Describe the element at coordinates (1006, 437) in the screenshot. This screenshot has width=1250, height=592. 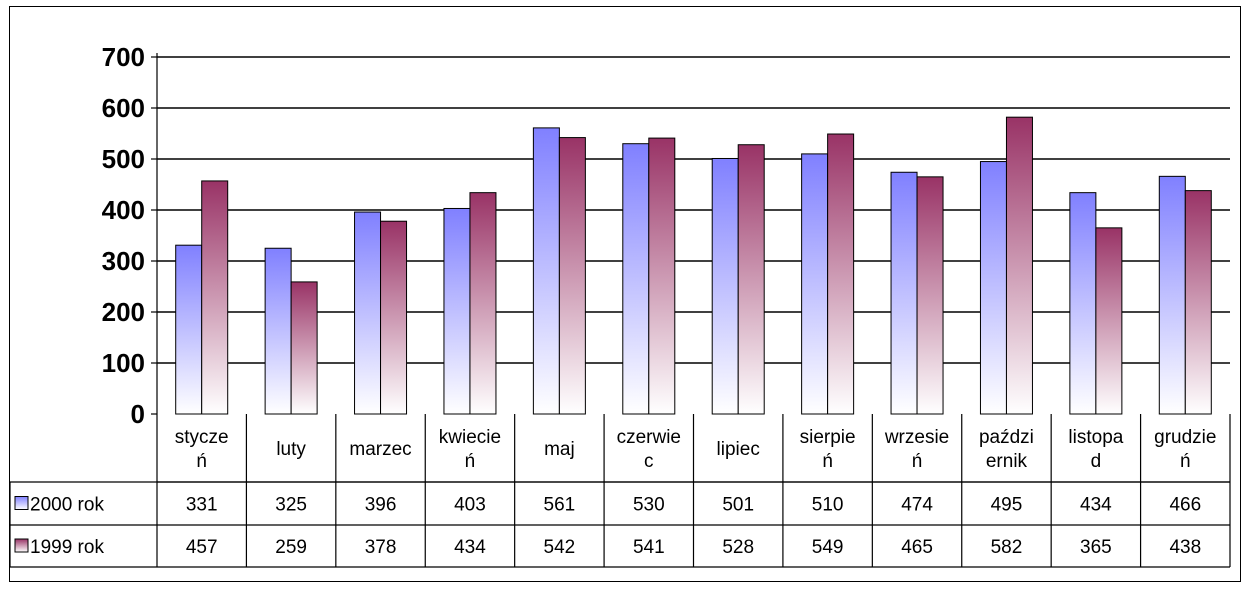
I see `category-label: paździ` at that location.